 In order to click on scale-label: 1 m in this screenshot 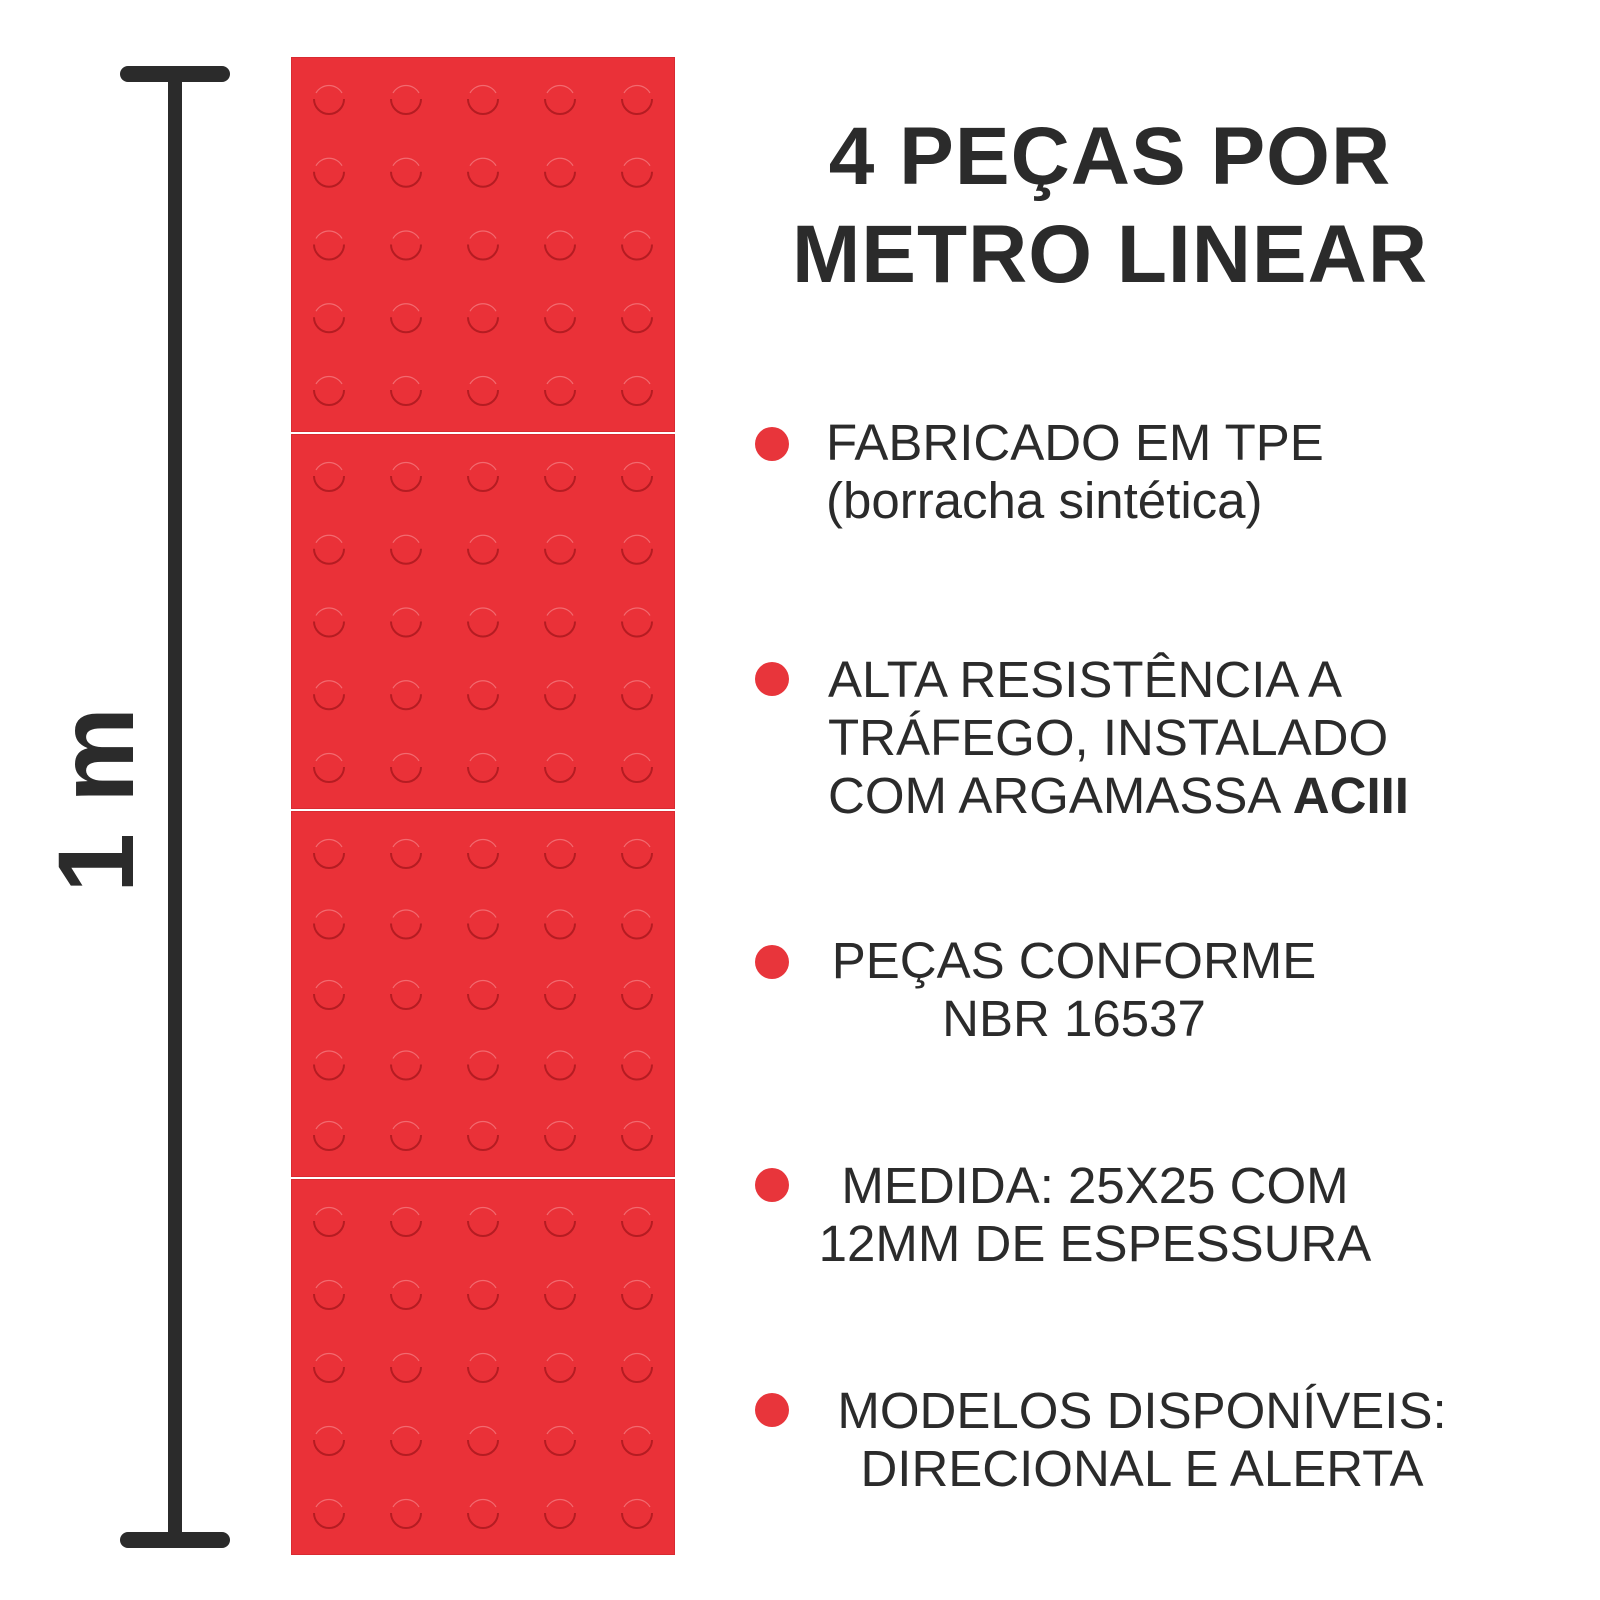, I will do `click(95, 800)`.